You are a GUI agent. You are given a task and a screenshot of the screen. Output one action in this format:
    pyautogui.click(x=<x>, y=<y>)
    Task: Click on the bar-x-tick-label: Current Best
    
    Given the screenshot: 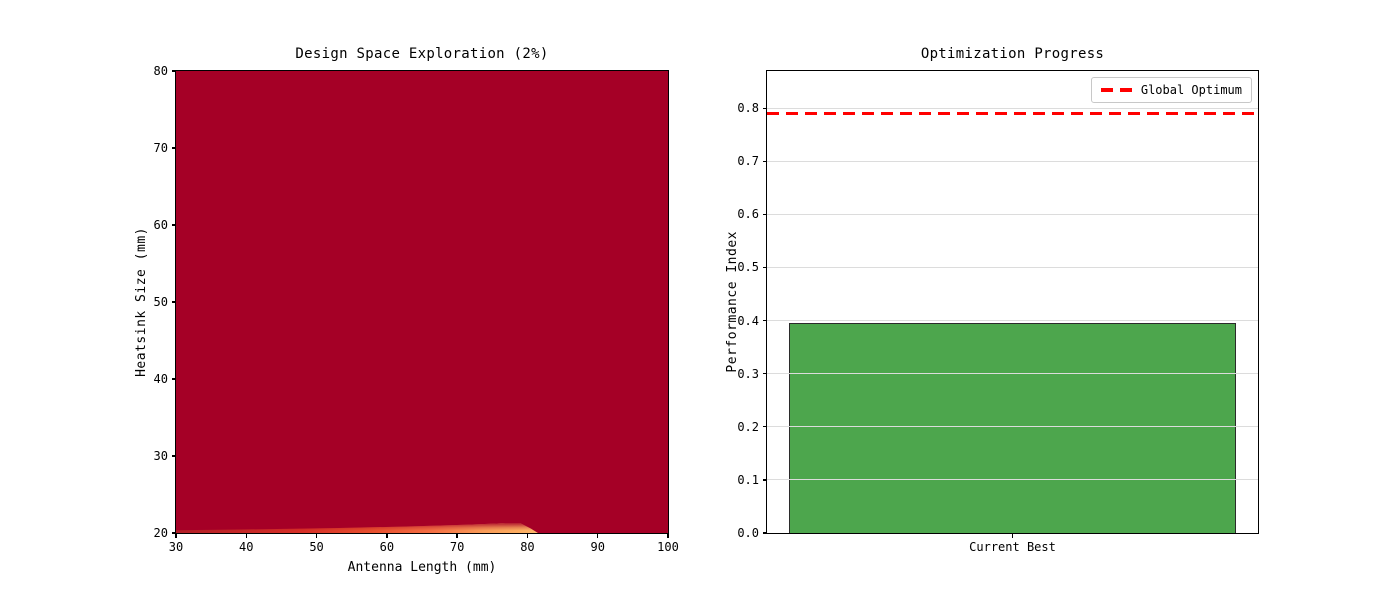 What is the action you would take?
    pyautogui.click(x=1012, y=547)
    